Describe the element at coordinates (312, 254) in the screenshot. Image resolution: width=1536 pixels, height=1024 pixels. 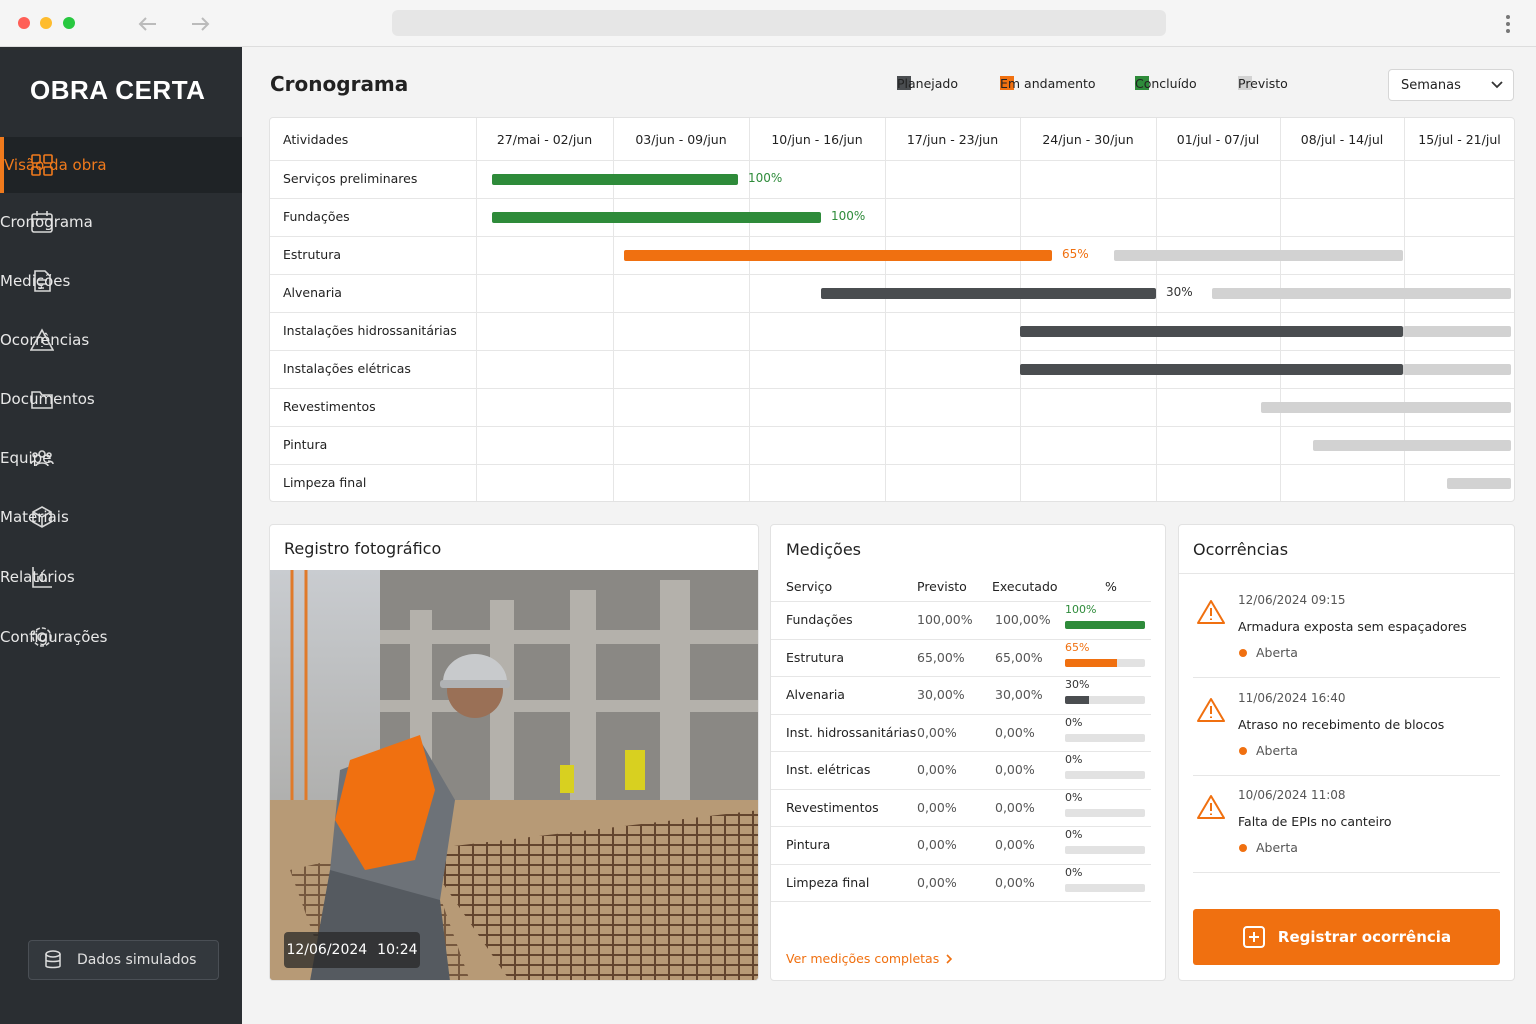
I see `activity-label: Estrutura` at that location.